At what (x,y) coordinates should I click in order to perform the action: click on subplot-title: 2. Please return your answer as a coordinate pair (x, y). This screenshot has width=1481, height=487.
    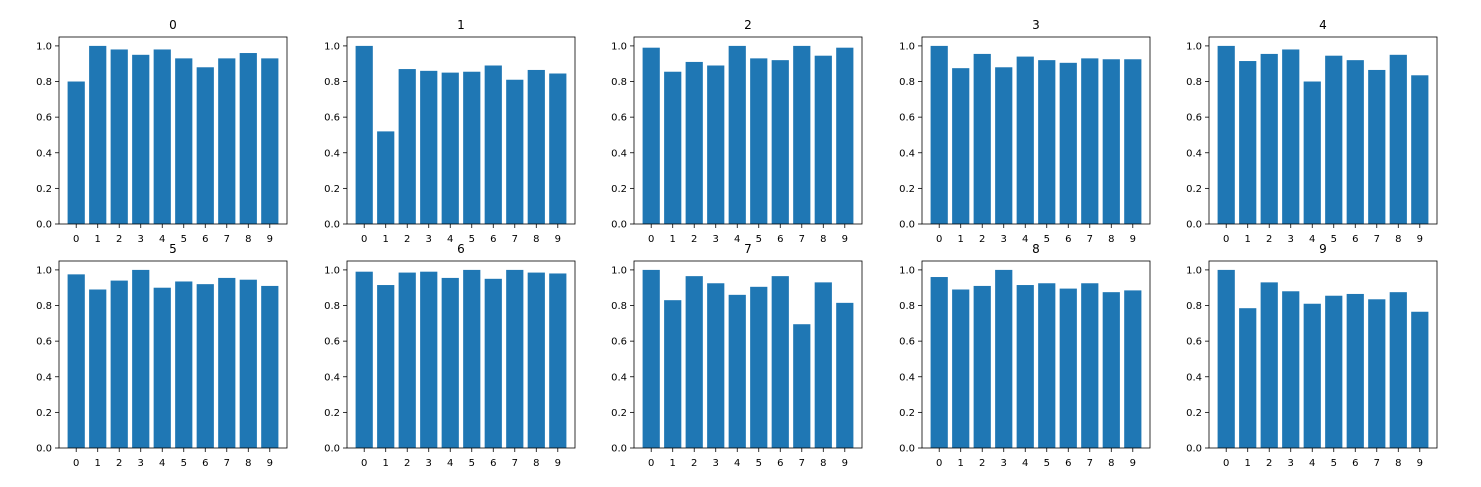
    Looking at the image, I should click on (748, 25).